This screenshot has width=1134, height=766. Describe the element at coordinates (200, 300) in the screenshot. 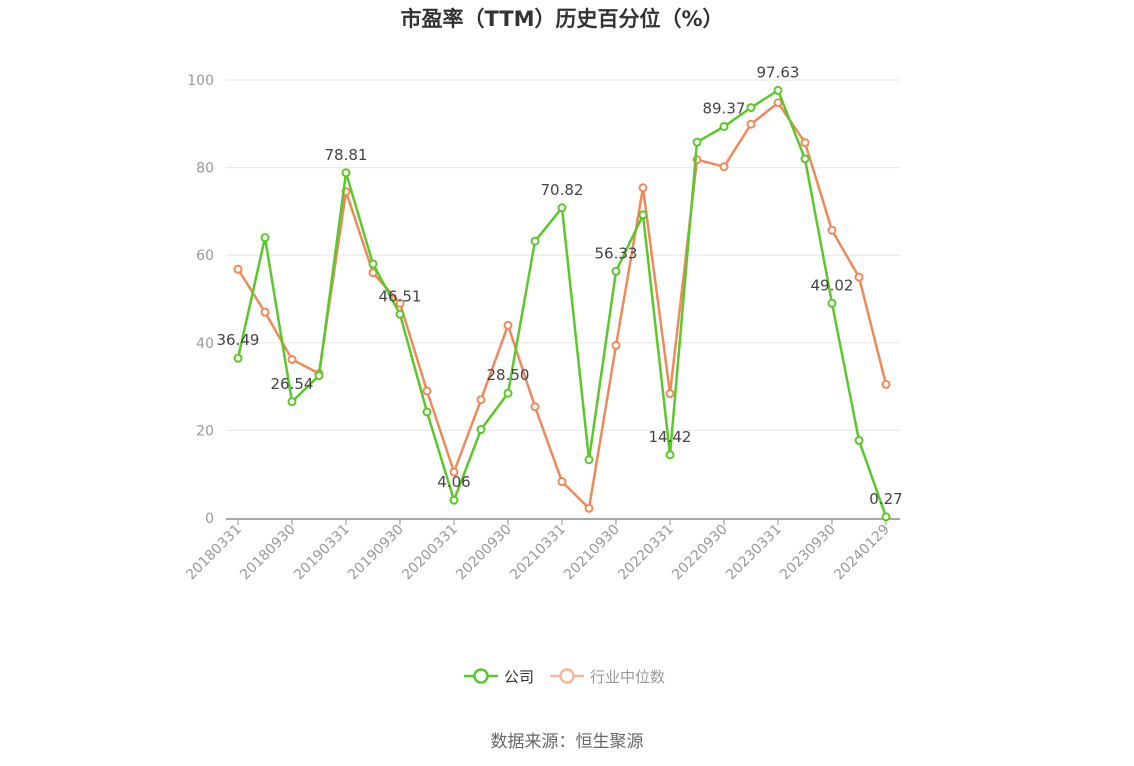

I see `y-axis: 0 20 40 60 80 100` at that location.